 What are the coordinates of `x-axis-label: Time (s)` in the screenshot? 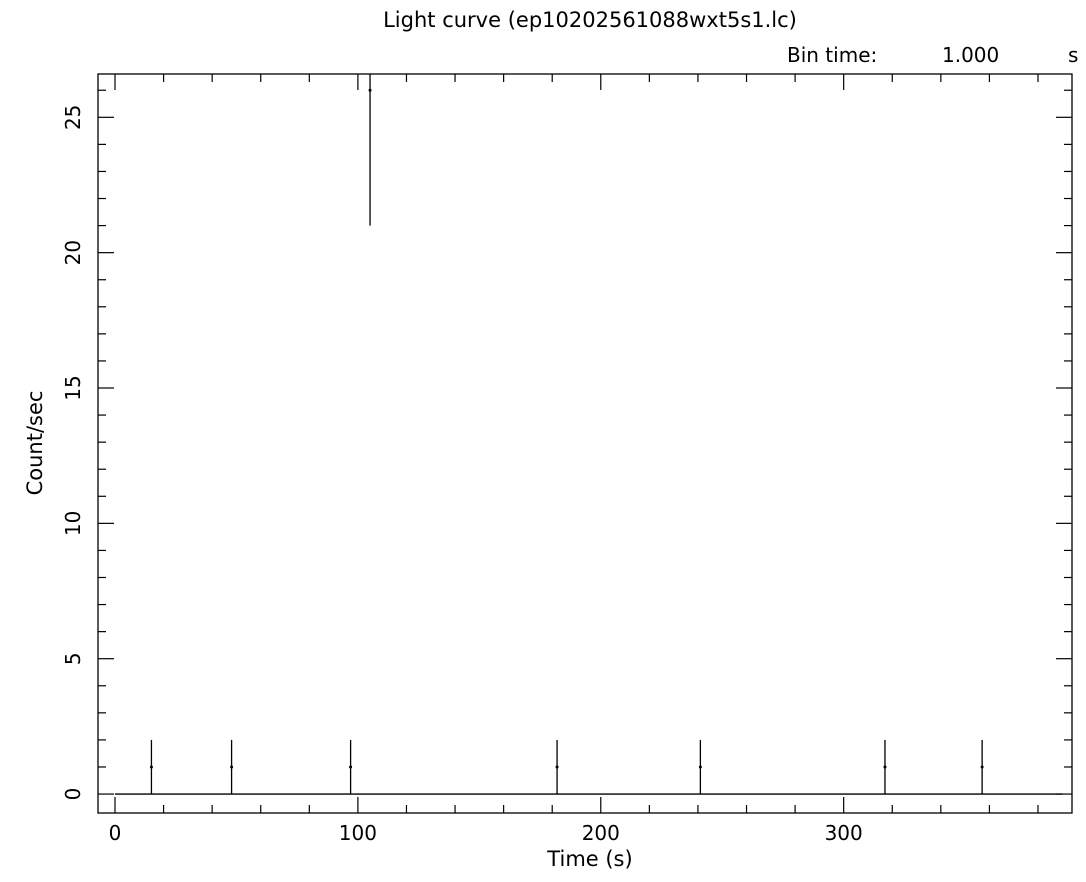 It's located at (589, 859).